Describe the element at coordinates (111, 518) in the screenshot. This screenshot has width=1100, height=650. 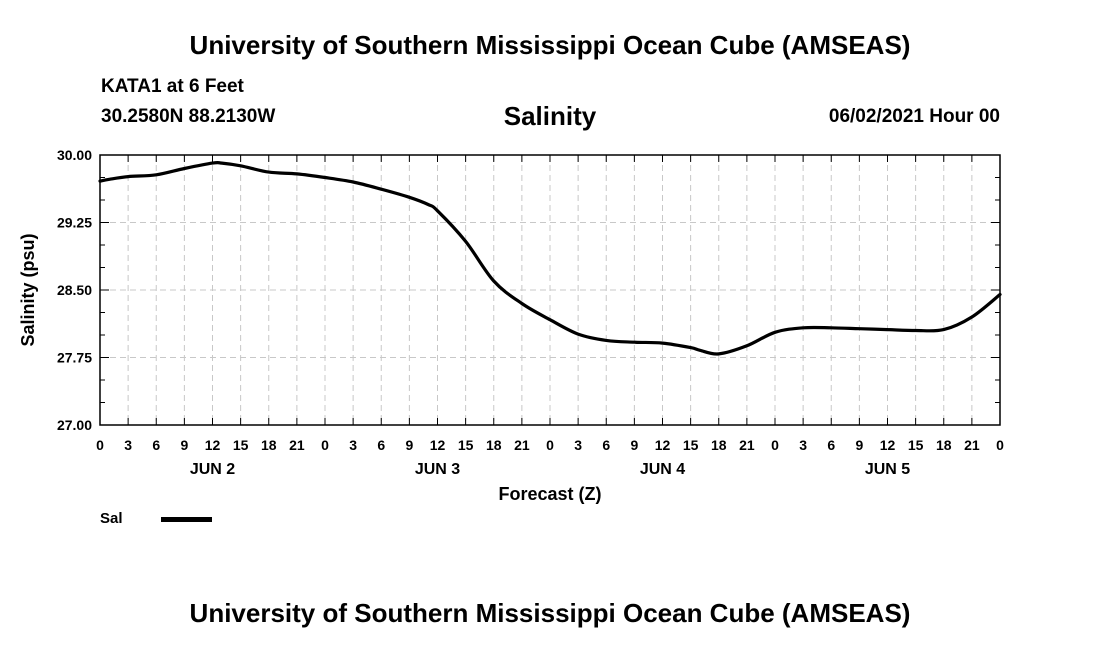
I see `legend-label: Sal` at that location.